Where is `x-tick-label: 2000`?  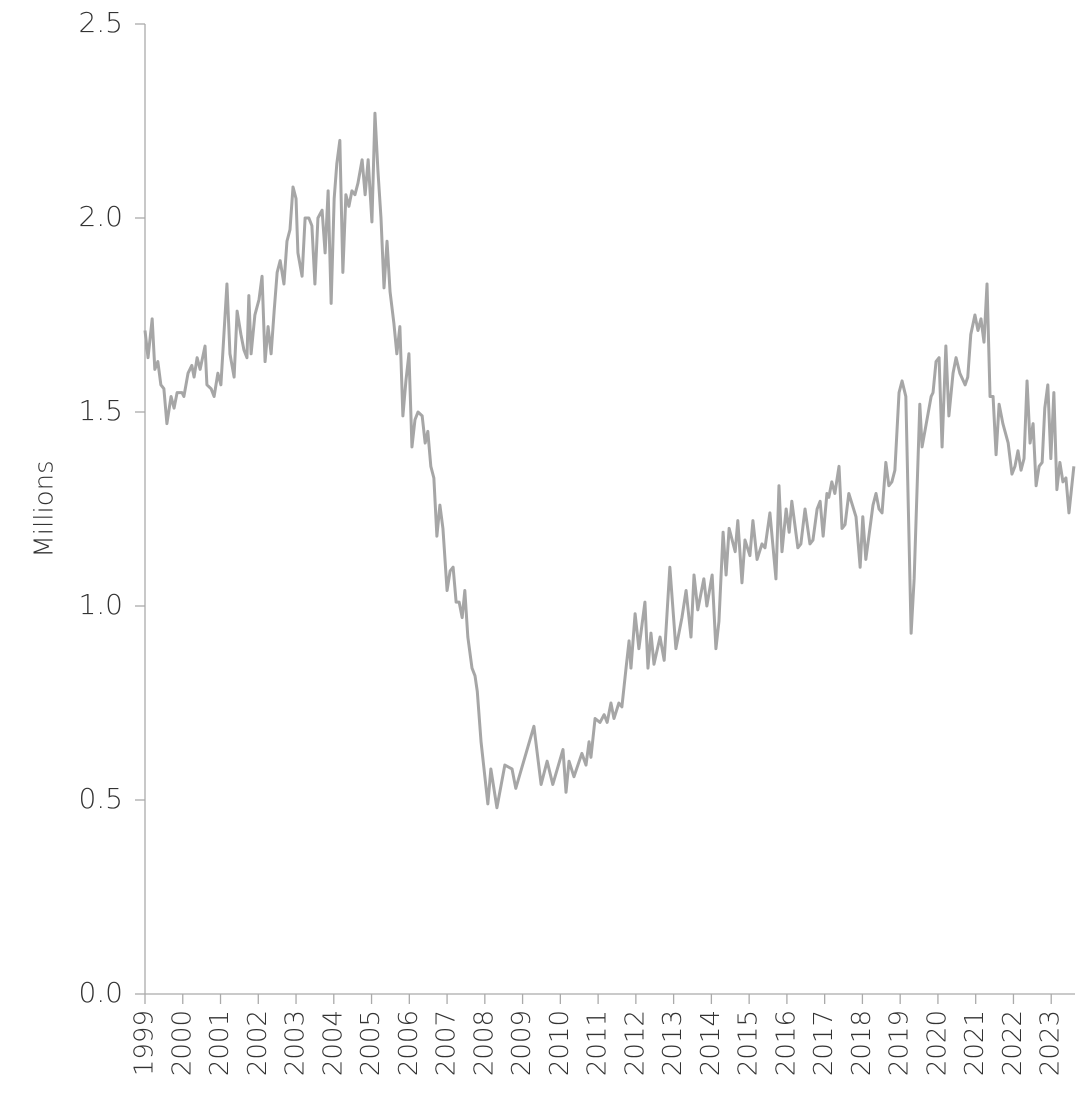 x-tick-label: 2000 is located at coordinates (182, 1043).